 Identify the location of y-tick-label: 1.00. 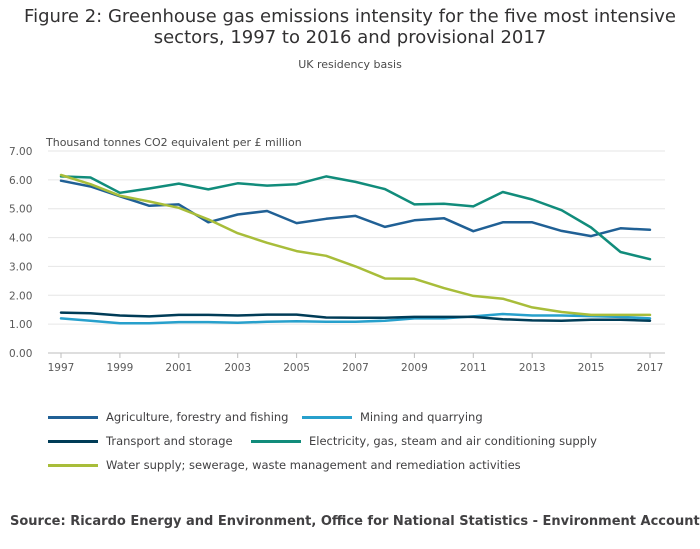
(20, 325).